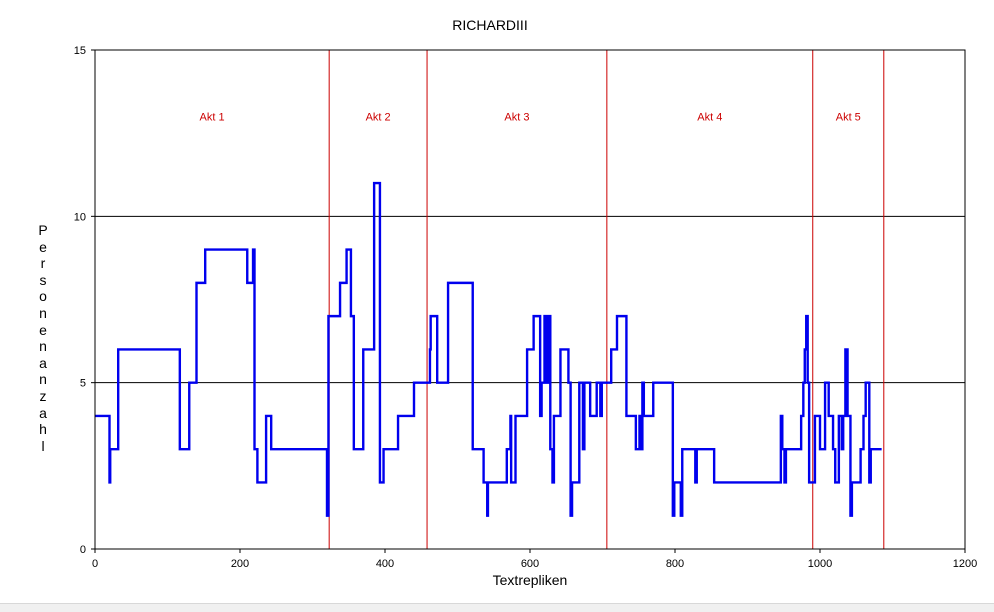 The height and width of the screenshot is (612, 994). I want to click on act-label-5: Akt 5, so click(848, 118).